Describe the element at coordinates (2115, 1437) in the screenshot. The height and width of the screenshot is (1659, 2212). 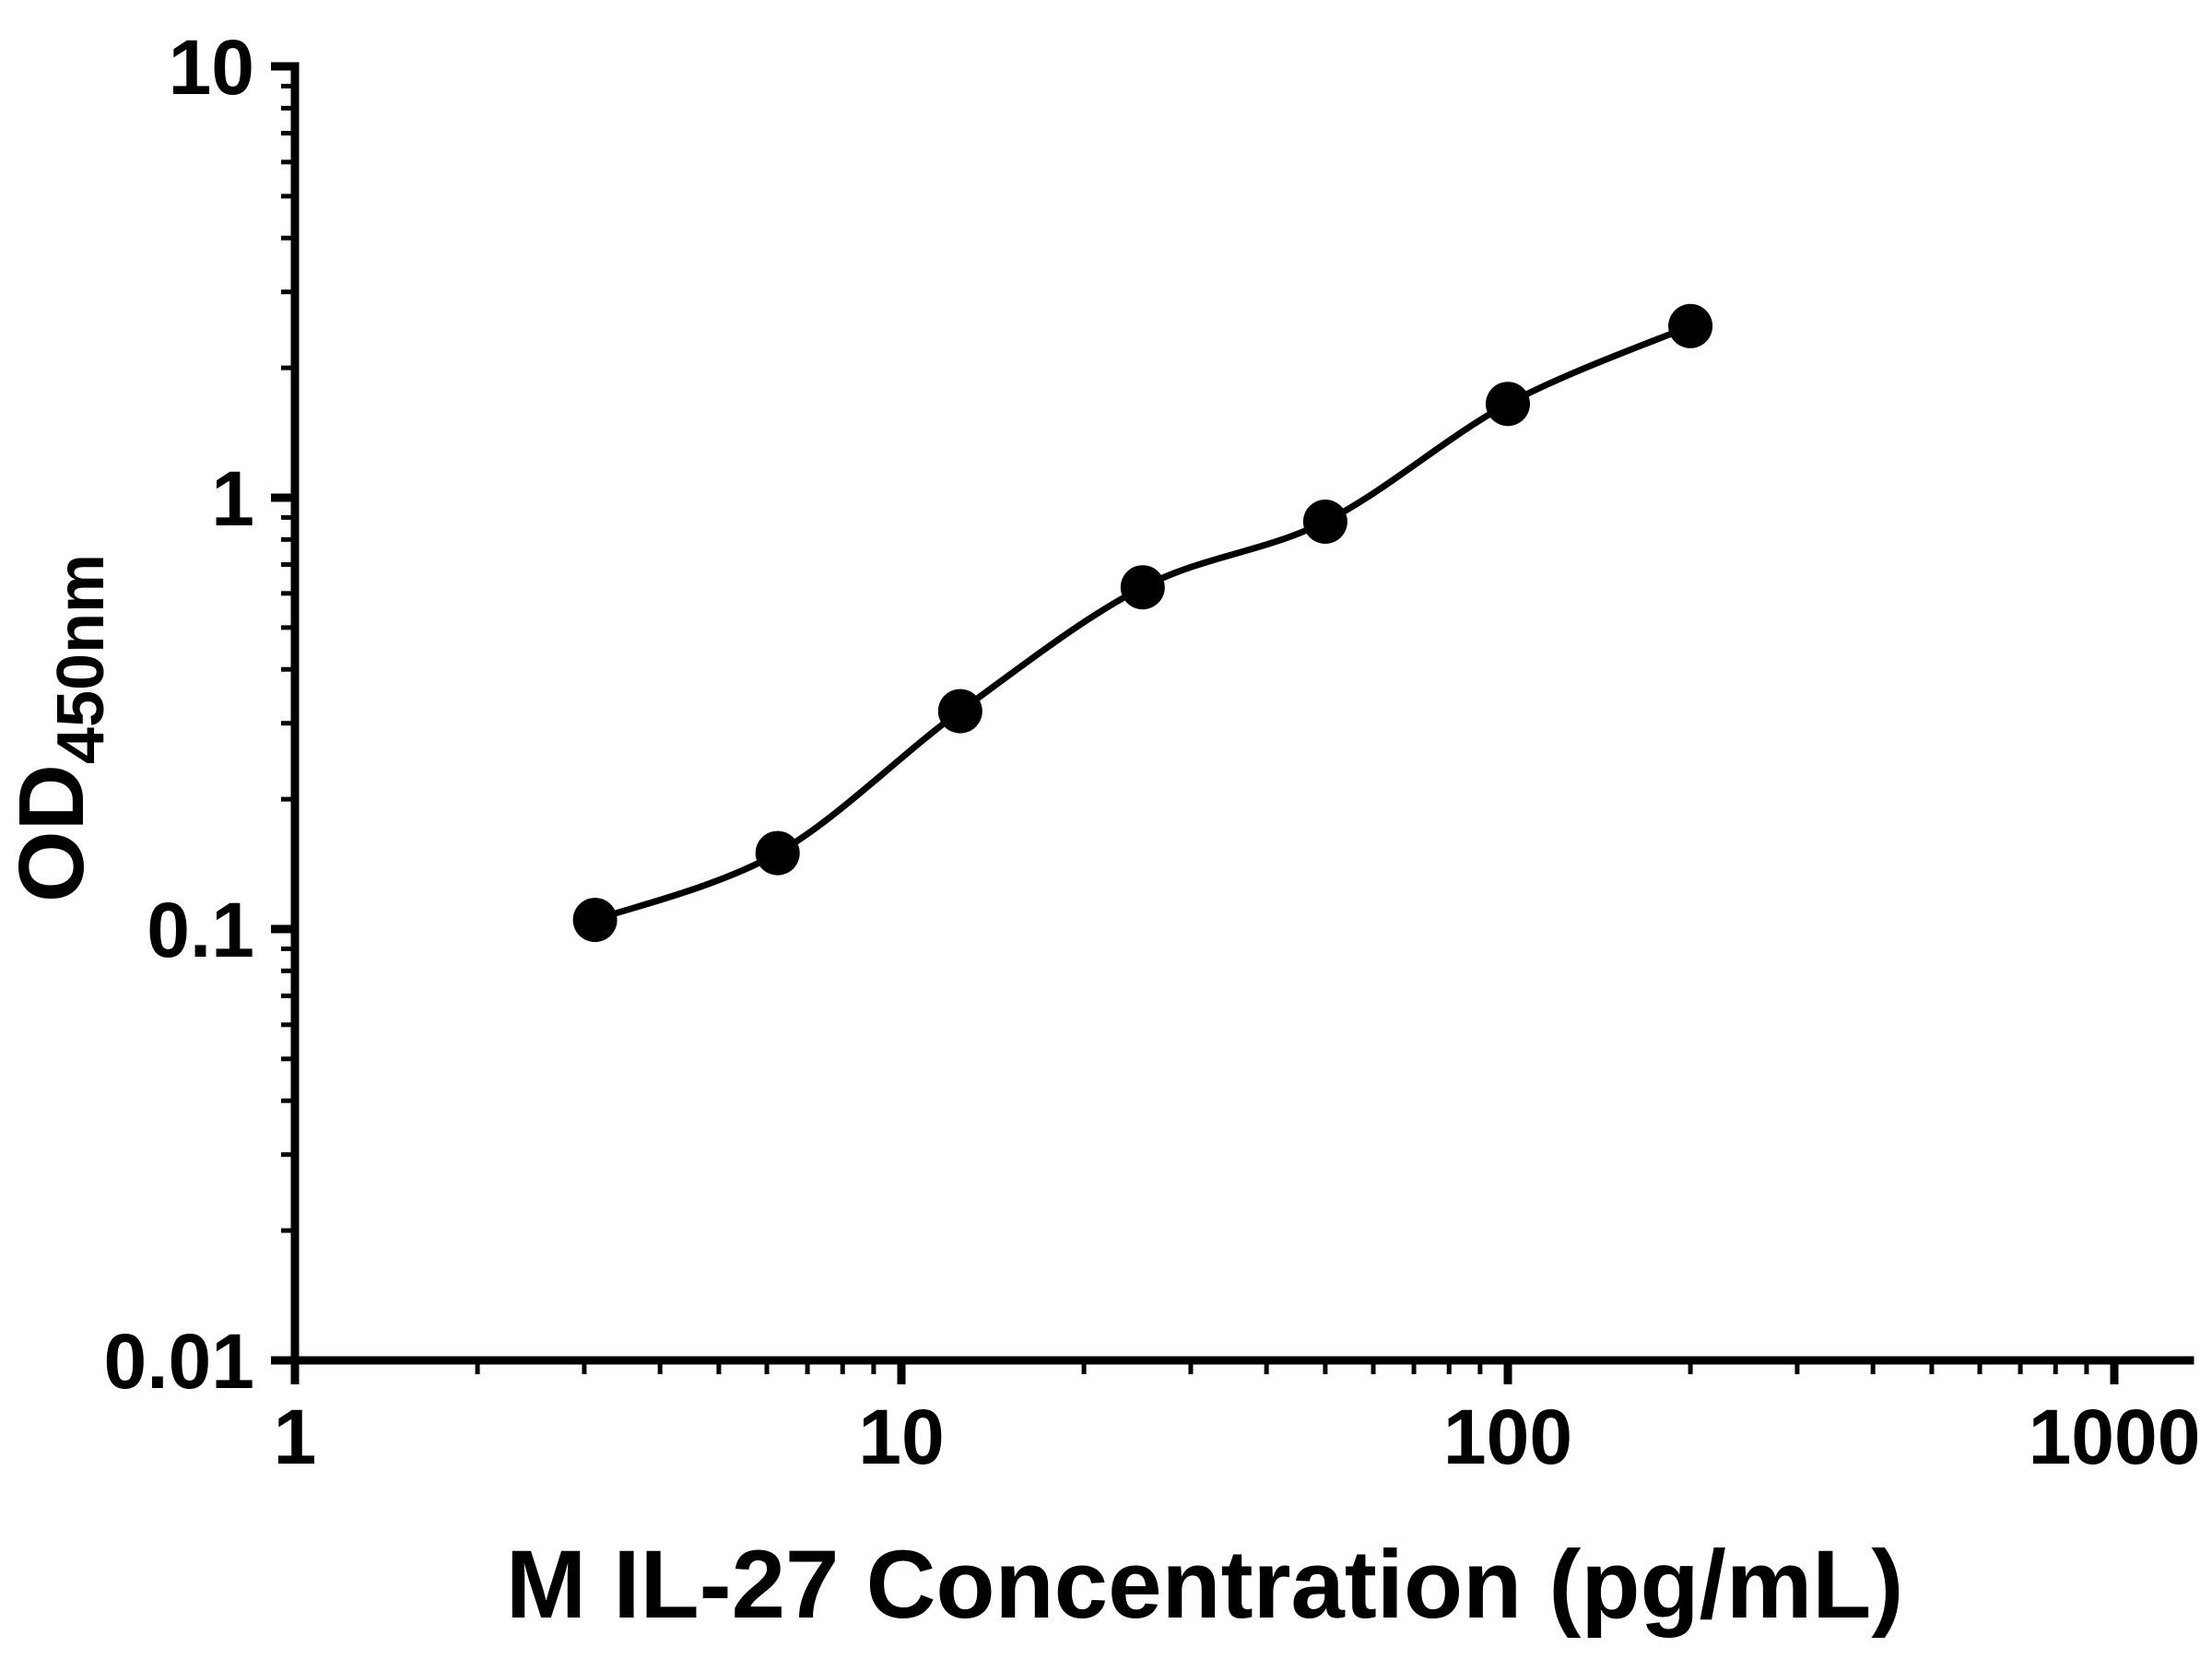
I see `x-tick-label: 1000` at that location.